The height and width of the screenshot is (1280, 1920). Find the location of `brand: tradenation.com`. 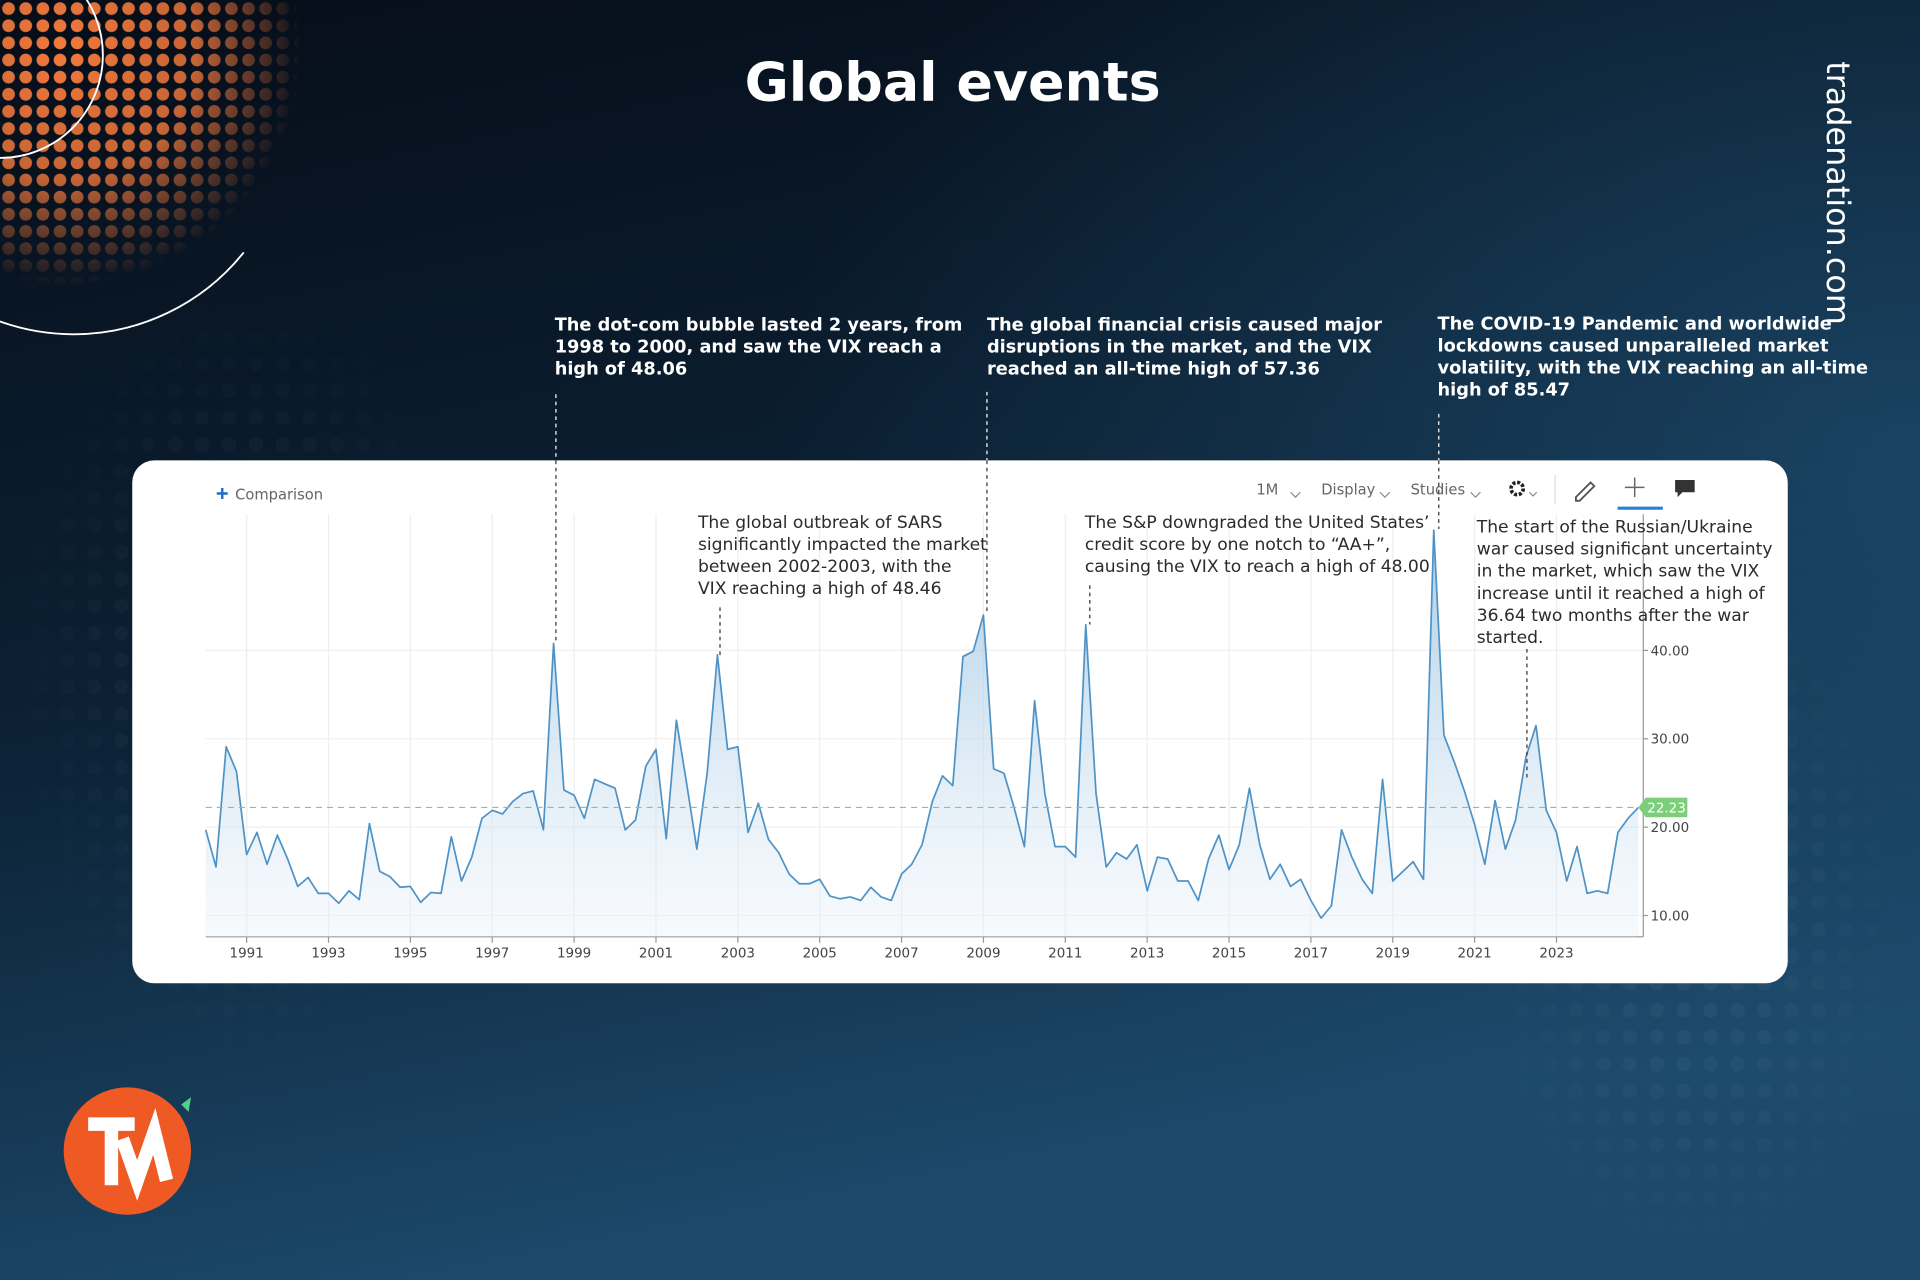

brand: tradenation.com is located at coordinates (1838, 193).